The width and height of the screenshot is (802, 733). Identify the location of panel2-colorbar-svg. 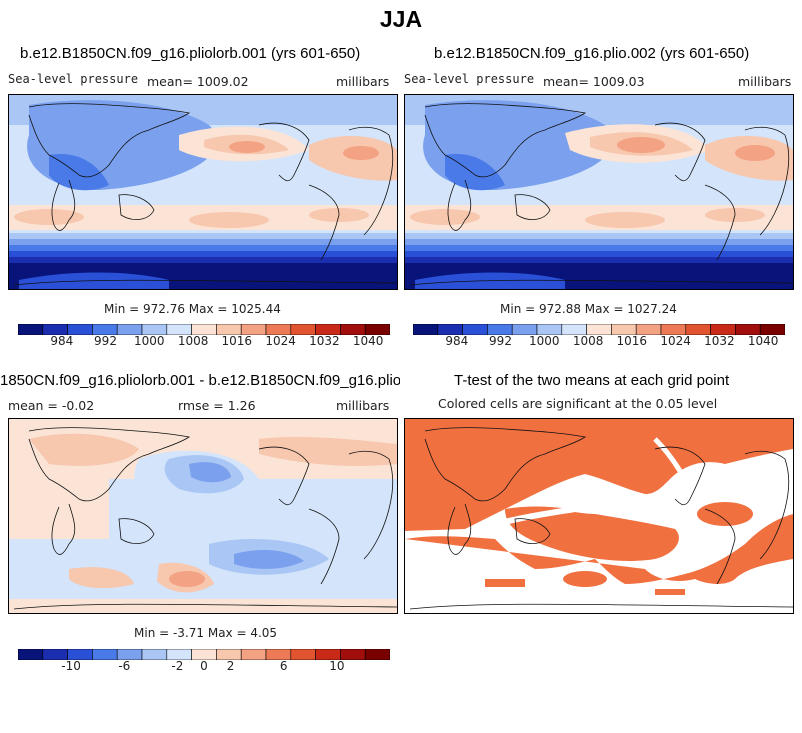
(599, 329).